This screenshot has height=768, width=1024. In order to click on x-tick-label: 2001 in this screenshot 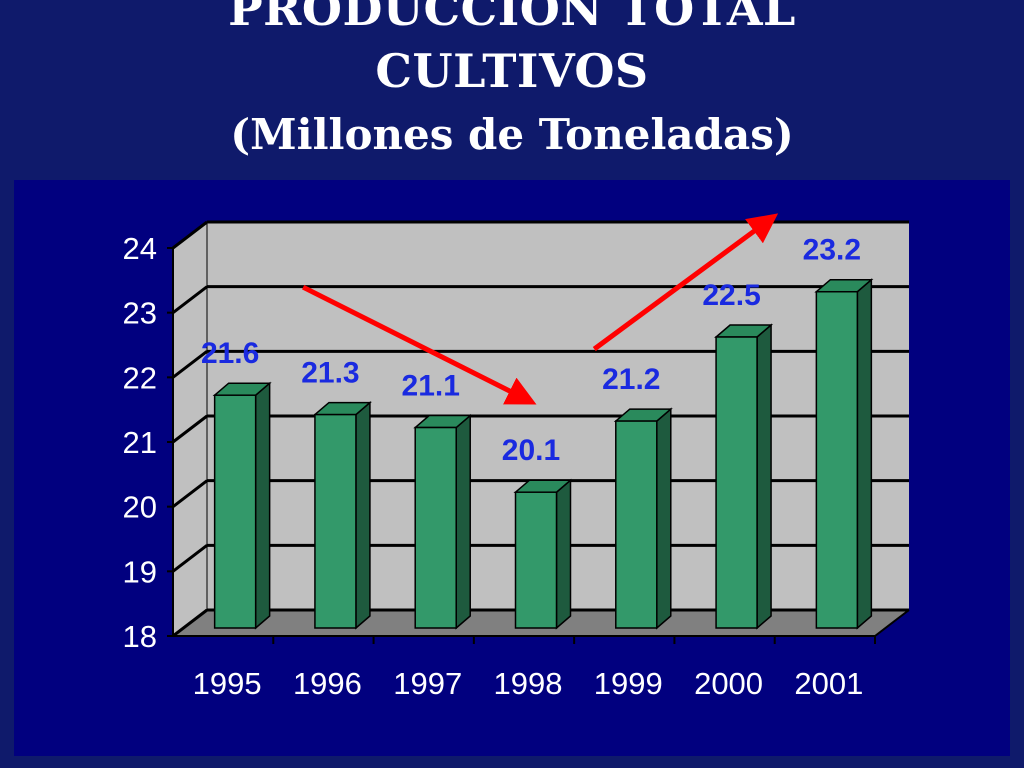, I will do `click(828, 683)`.